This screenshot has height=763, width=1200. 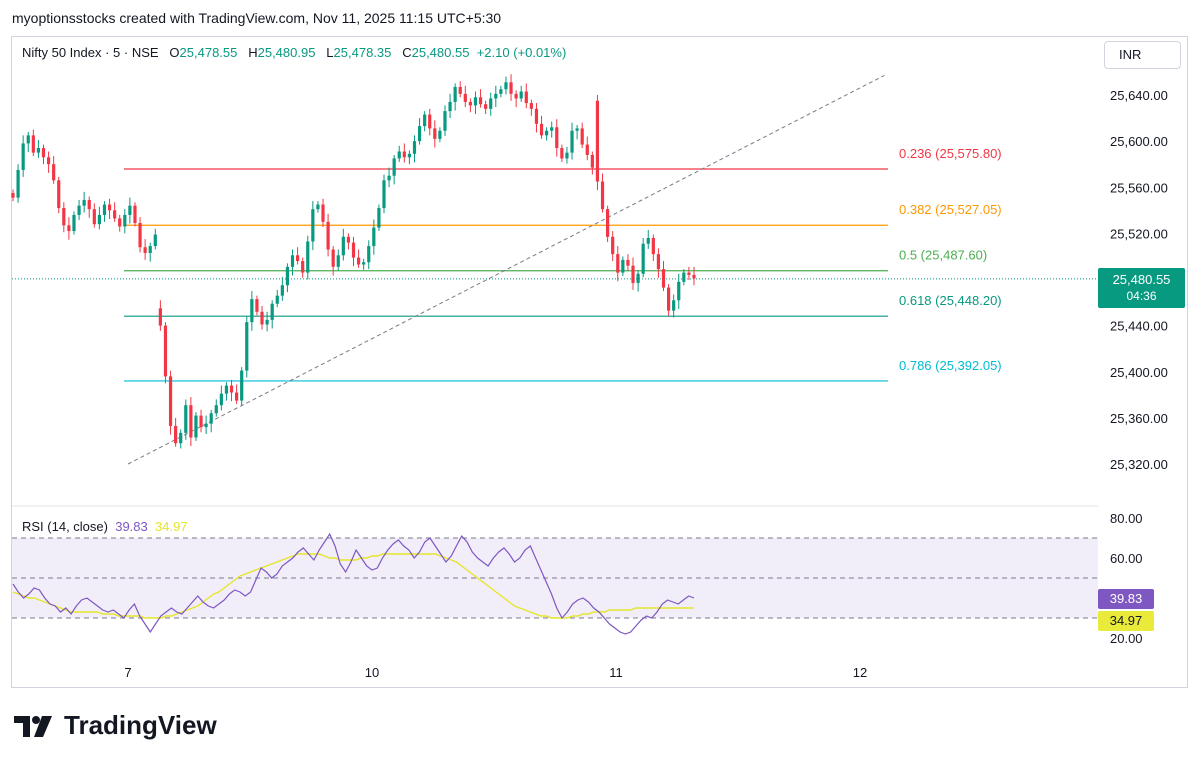 I want to click on high-label: H, so click(x=253, y=52).